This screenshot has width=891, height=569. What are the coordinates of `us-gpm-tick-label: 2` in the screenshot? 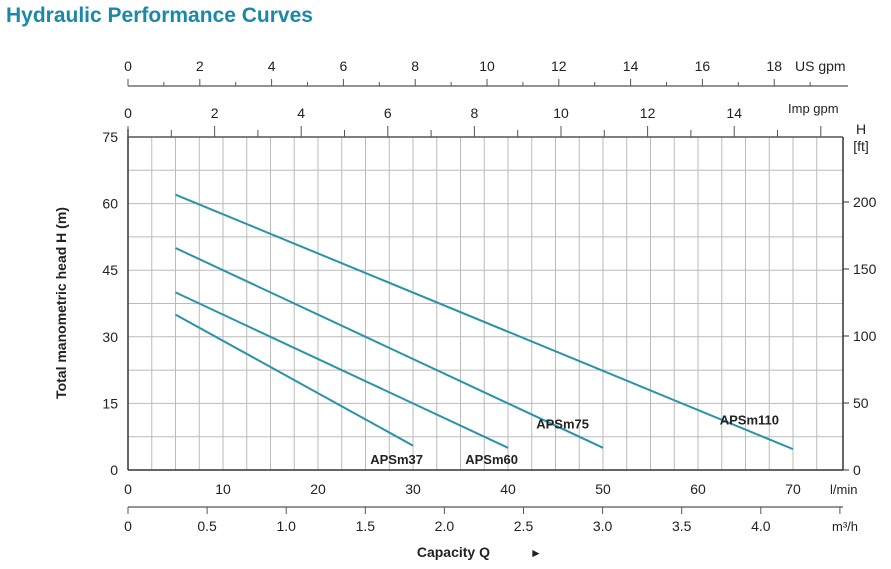 It's located at (200, 66).